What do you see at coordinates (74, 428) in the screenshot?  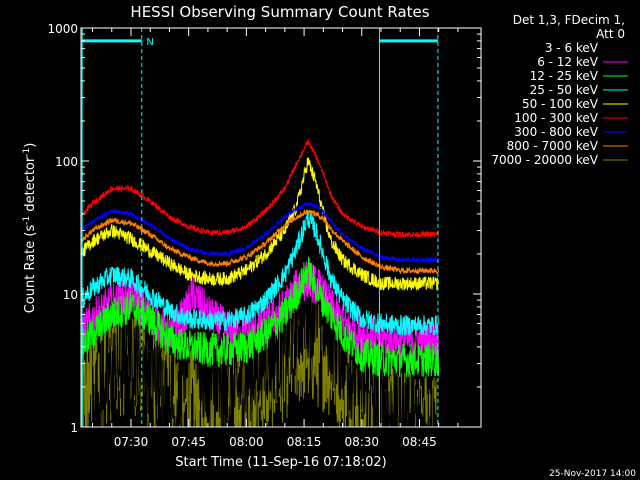 I see `y-tick-label-0: 1` at bounding box center [74, 428].